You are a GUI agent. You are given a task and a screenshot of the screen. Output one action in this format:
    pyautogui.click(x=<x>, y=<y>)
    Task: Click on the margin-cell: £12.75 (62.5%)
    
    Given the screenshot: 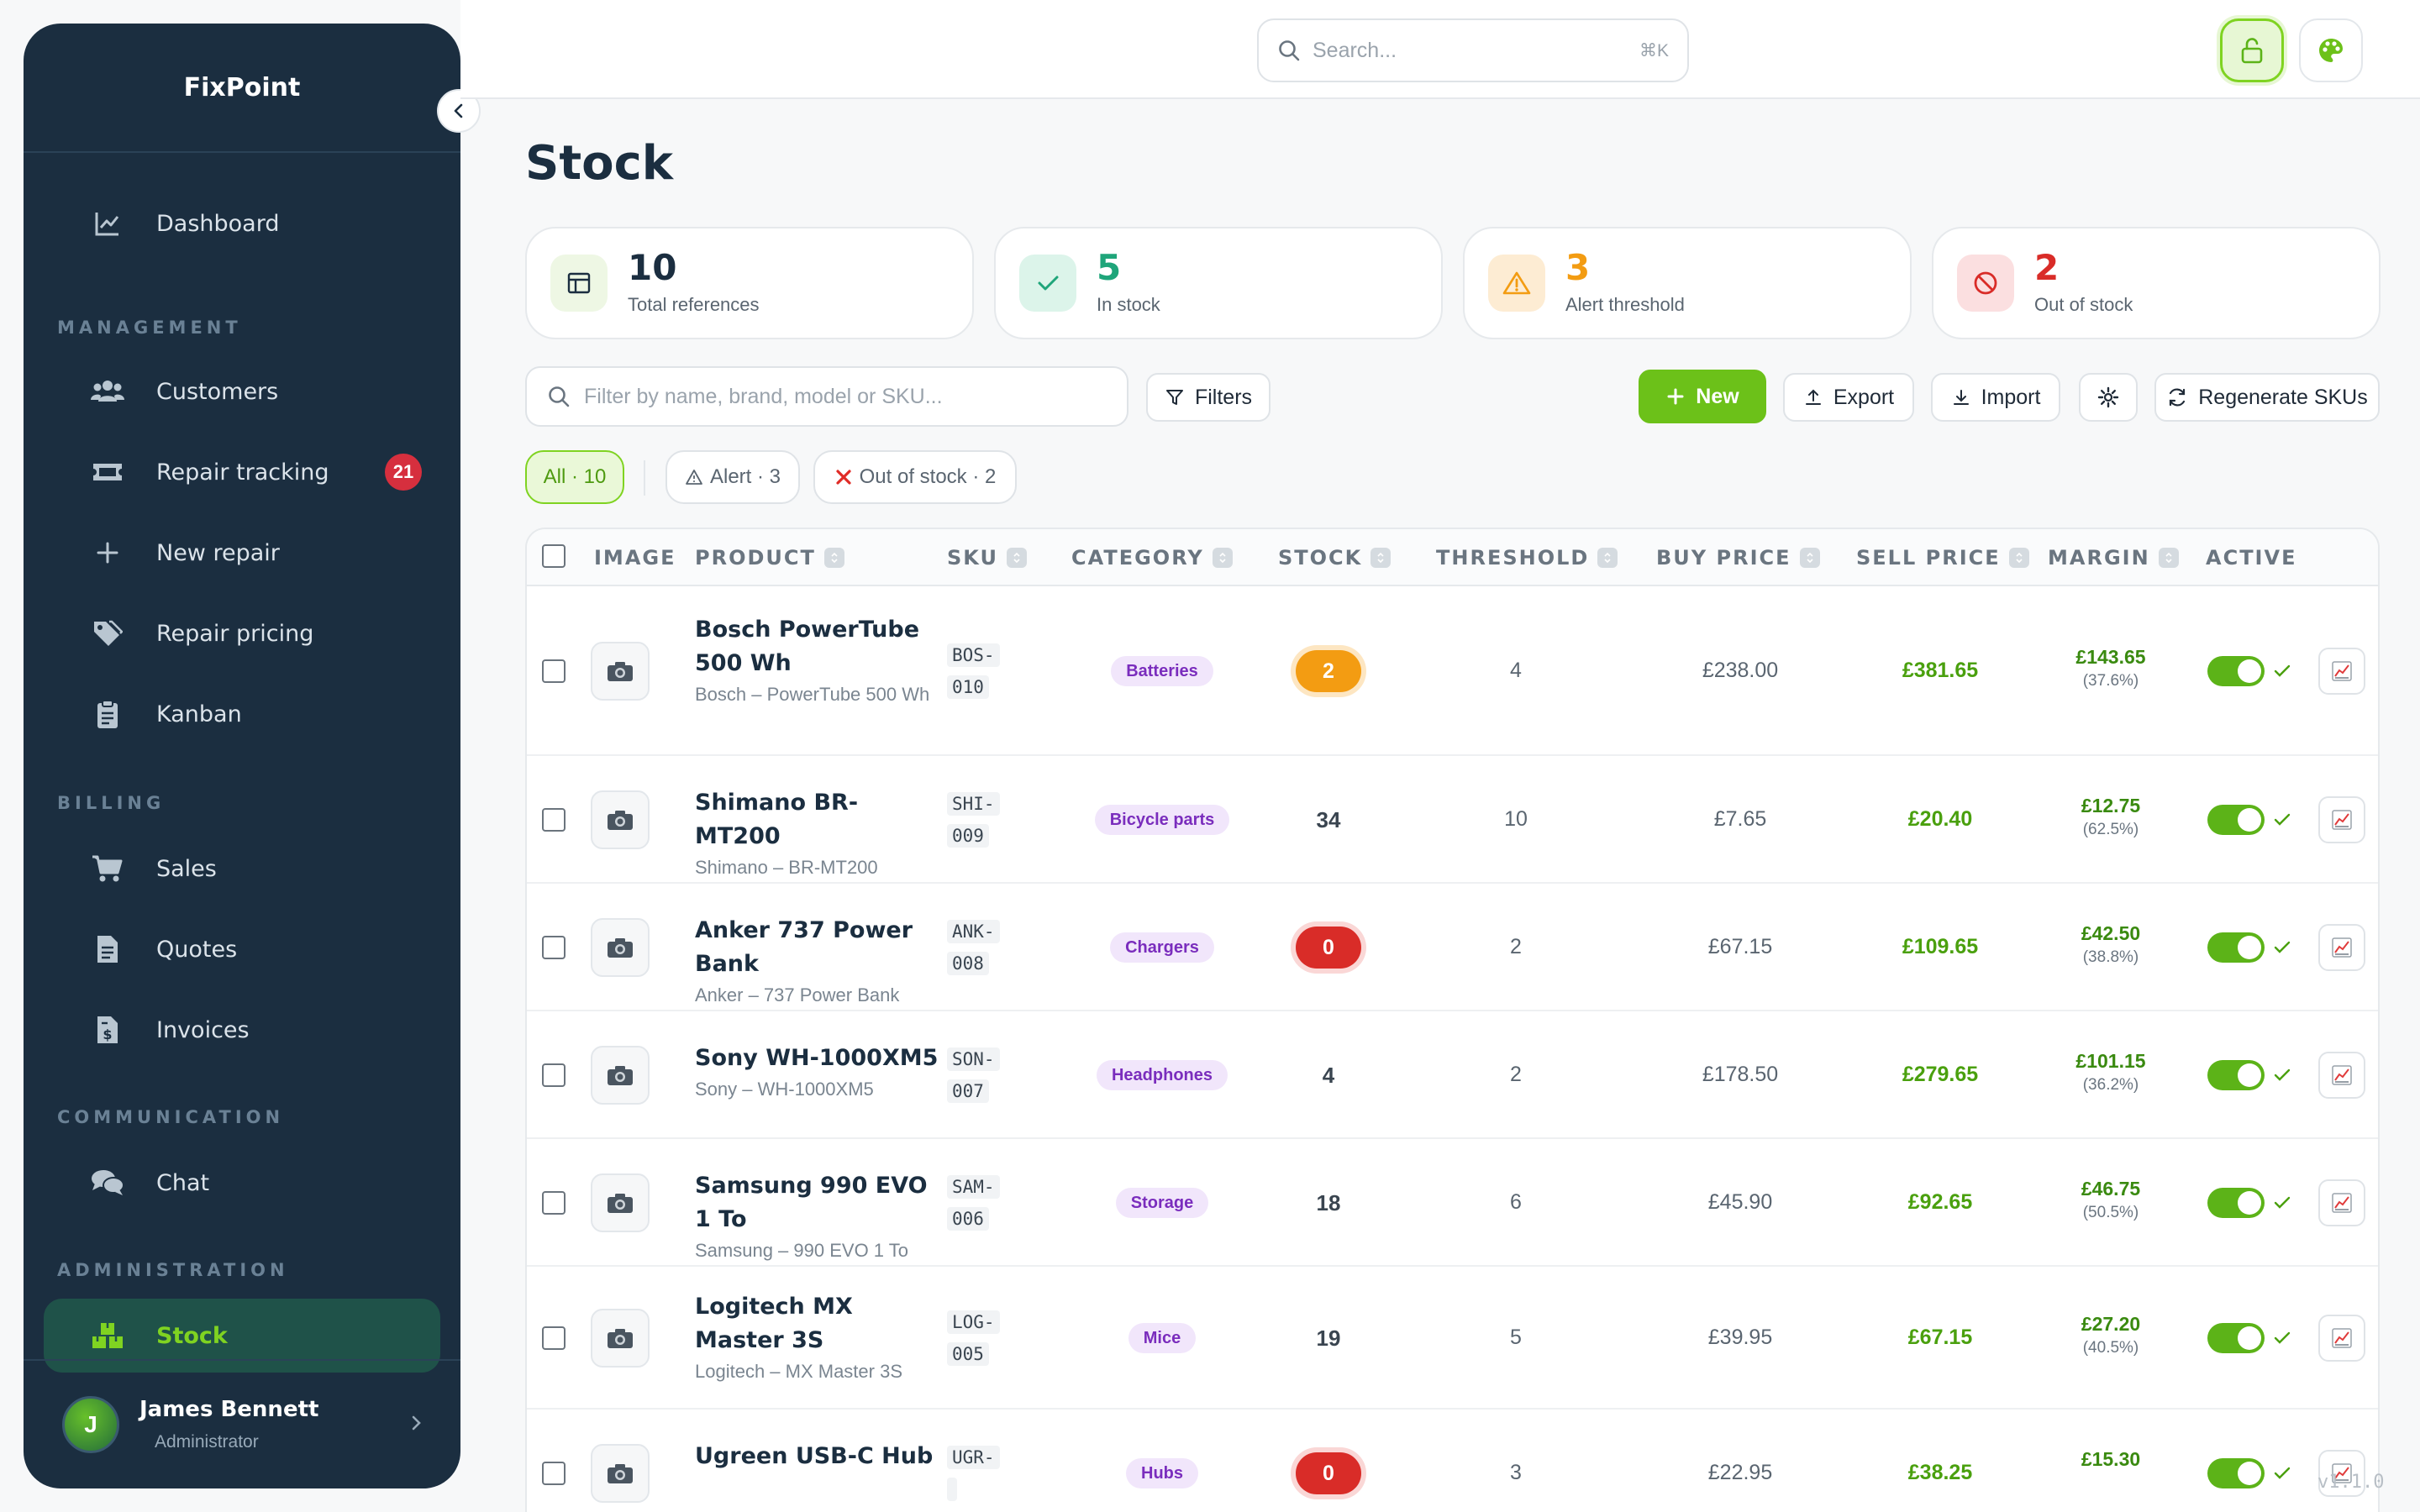 What is the action you would take?
    pyautogui.click(x=2111, y=817)
    